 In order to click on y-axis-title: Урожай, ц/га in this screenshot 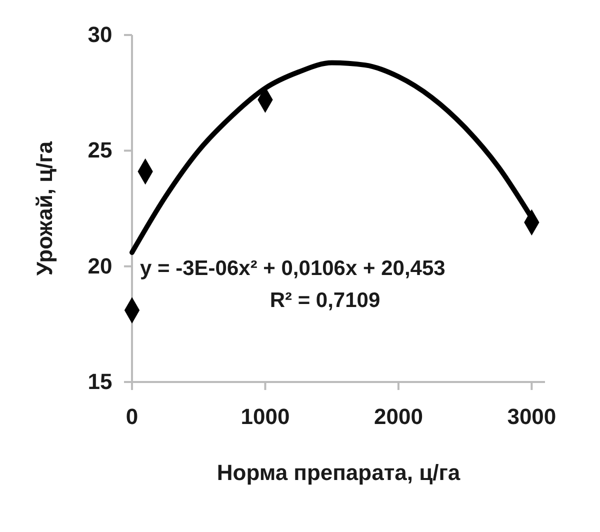, I will do `click(44, 208)`.